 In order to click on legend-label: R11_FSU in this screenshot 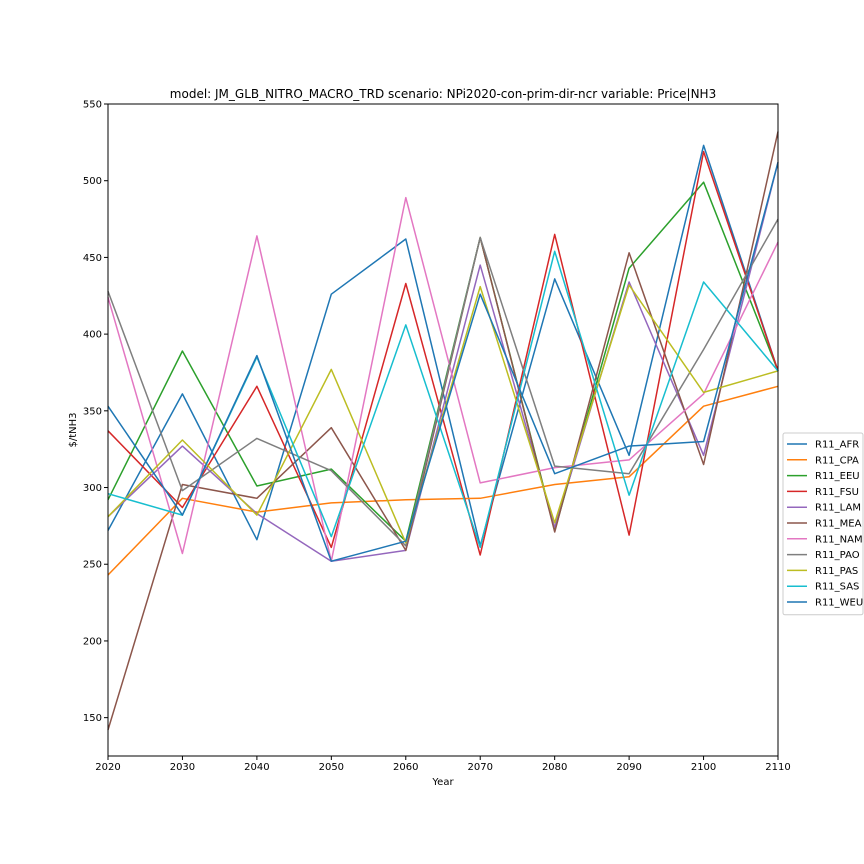, I will do `click(837, 492)`.